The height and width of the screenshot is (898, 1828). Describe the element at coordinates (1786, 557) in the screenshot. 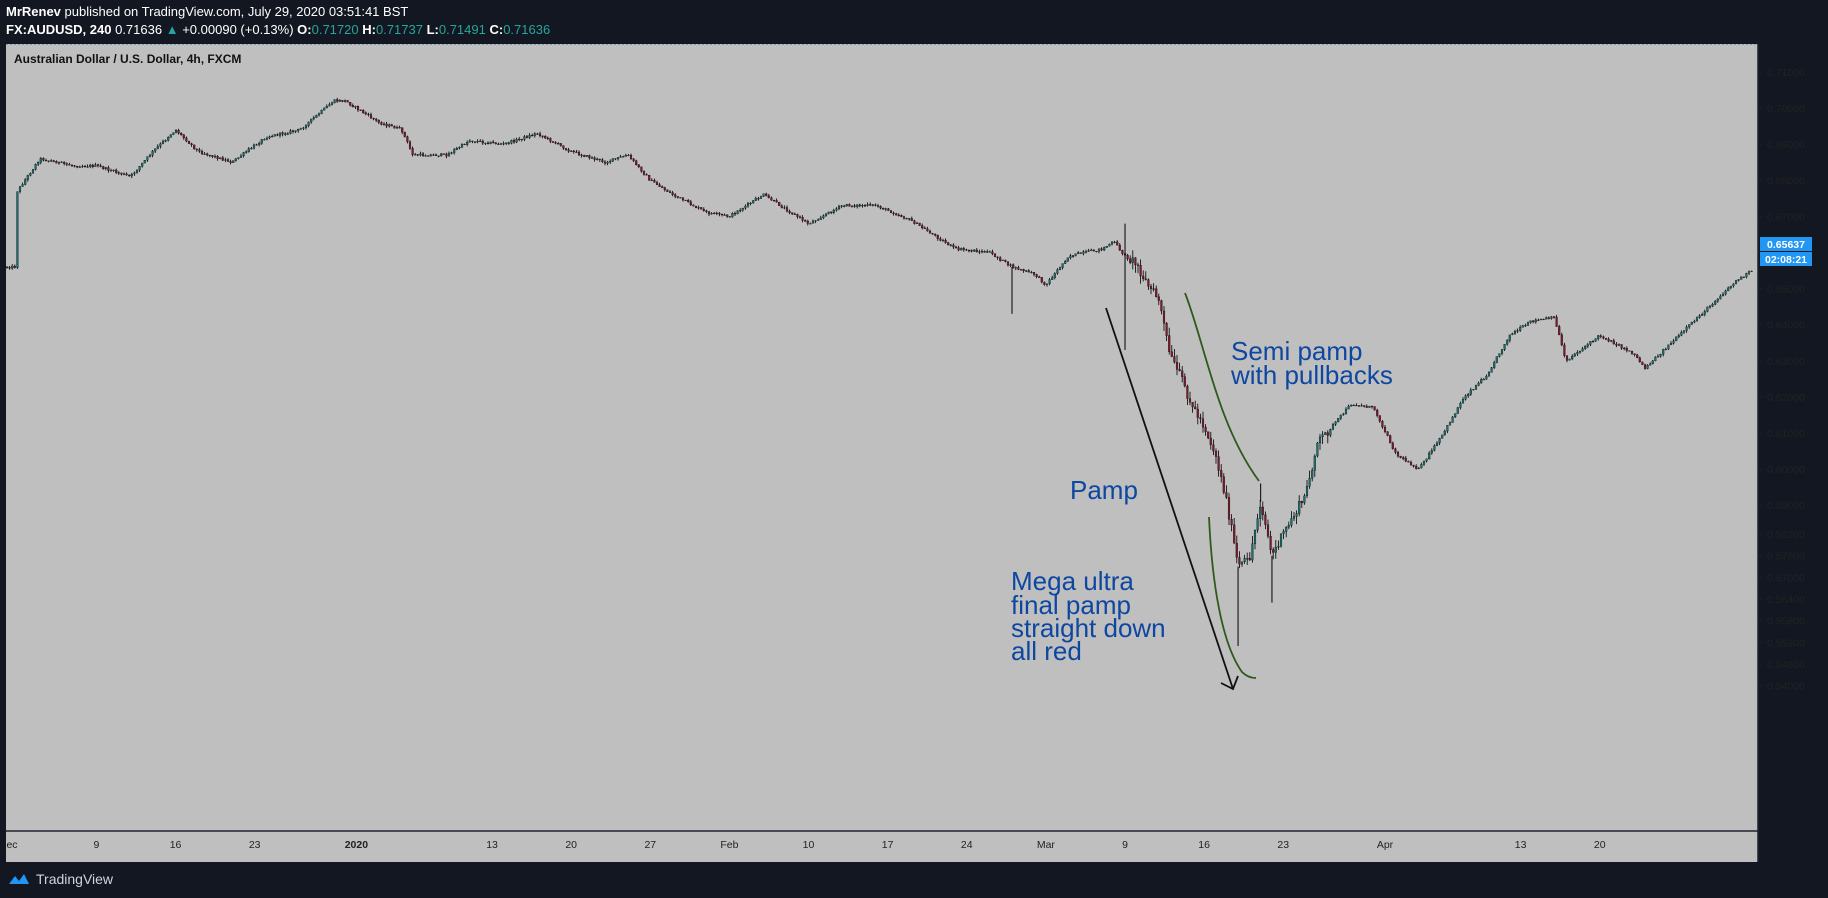

I see `y-tick-label: 0.57600` at that location.